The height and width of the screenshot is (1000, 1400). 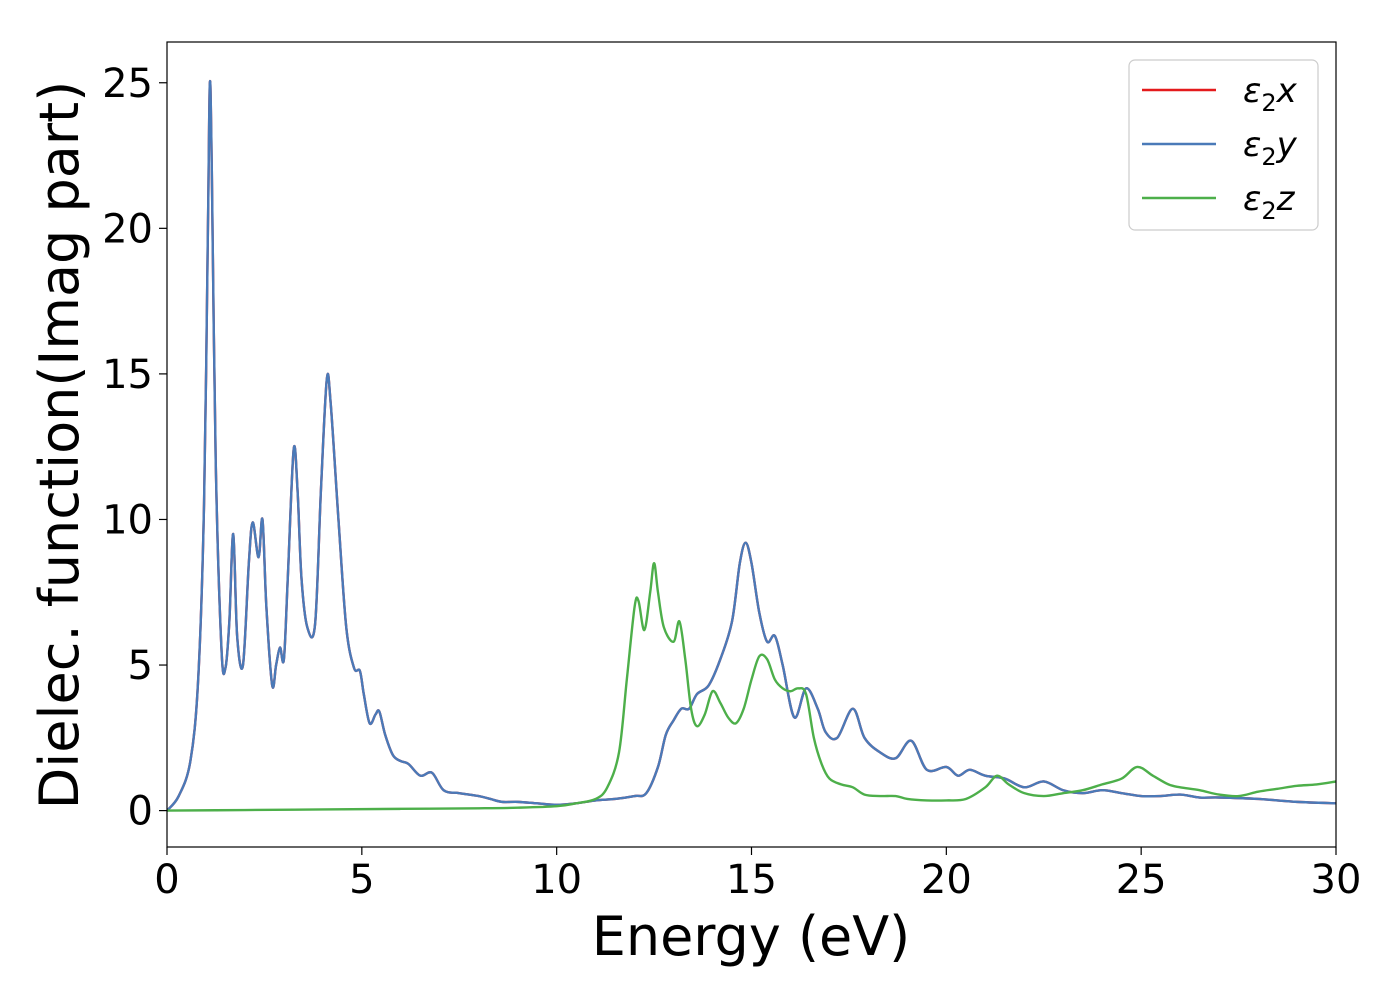 What do you see at coordinates (127, 520) in the screenshot?
I see `y-tick-label: 10` at bounding box center [127, 520].